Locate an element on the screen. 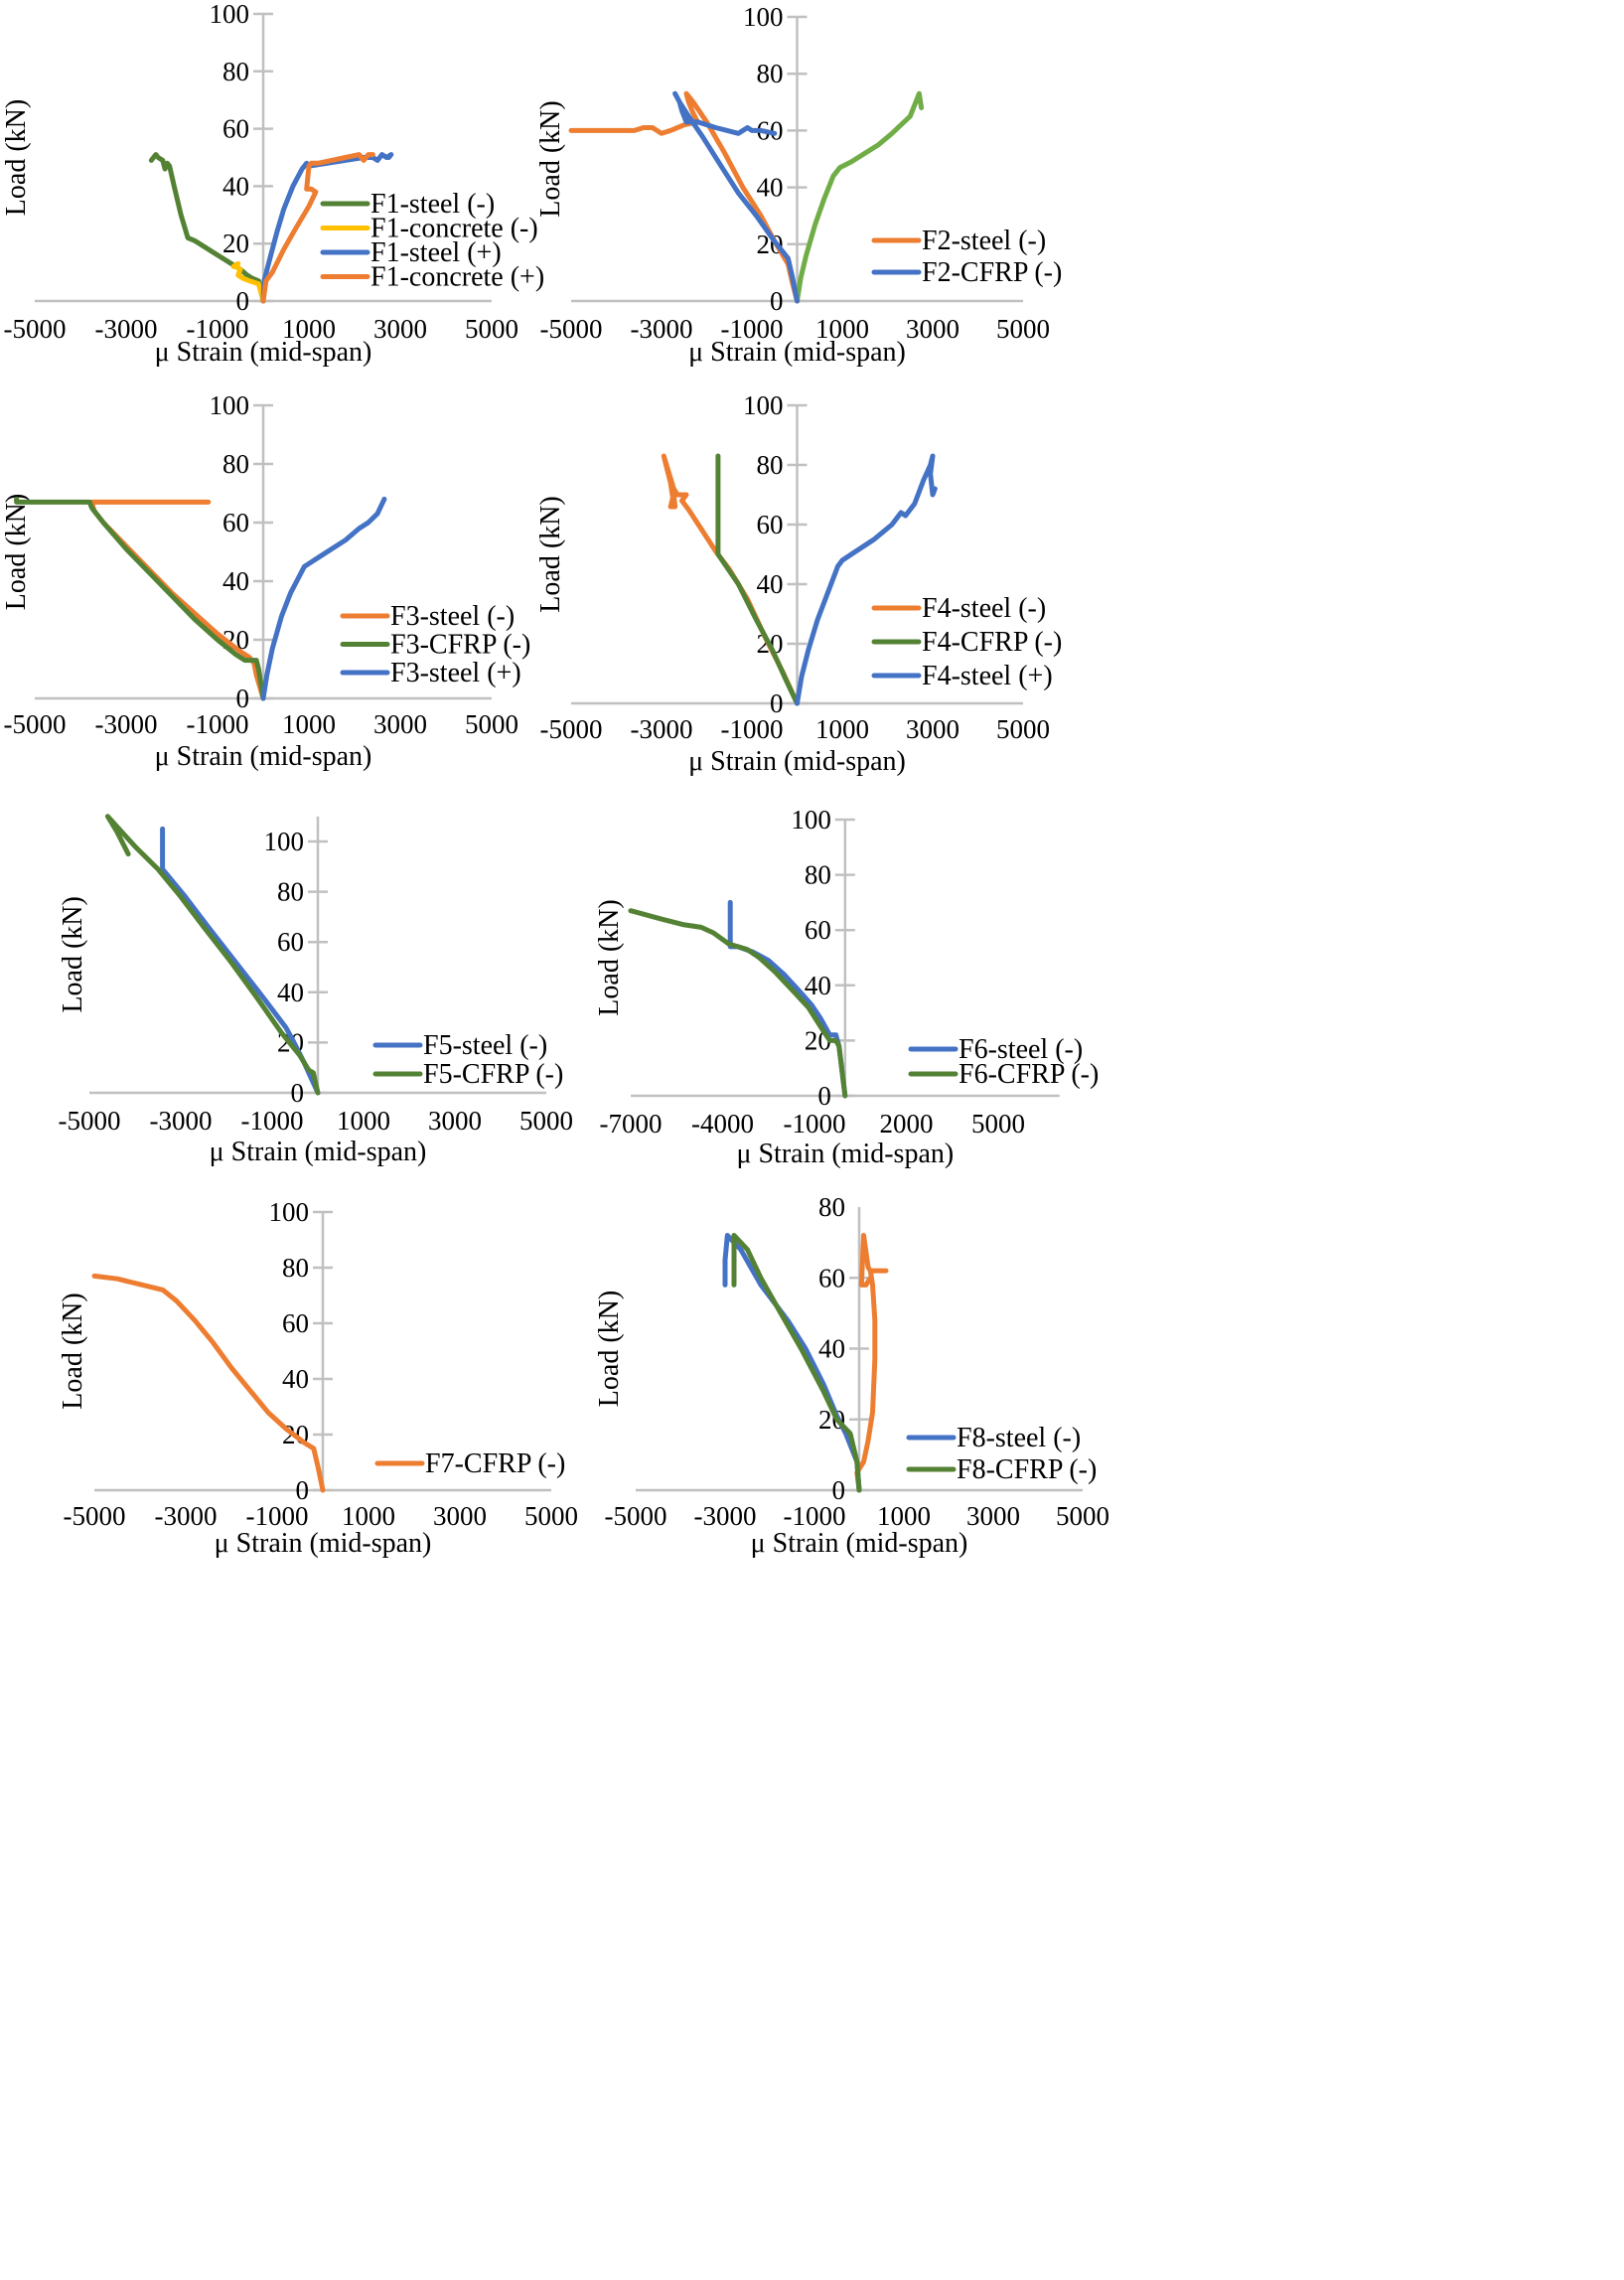 The image size is (1624, 2280). series-line-f8-steel is located at coordinates (792, 1363).